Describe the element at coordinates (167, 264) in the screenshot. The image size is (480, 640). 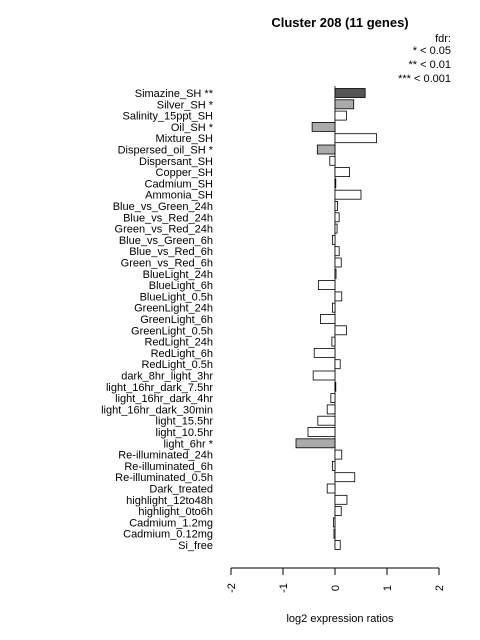
I see `category-label: Green_vs_Red_6h` at that location.